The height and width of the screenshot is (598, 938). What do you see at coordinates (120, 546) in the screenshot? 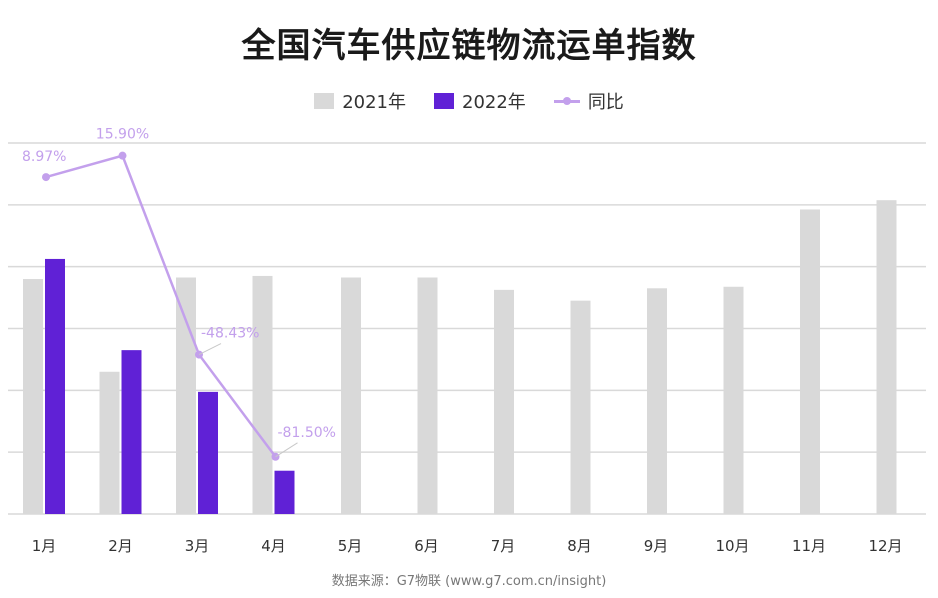
I see `x-tick-label: 2月` at bounding box center [120, 546].